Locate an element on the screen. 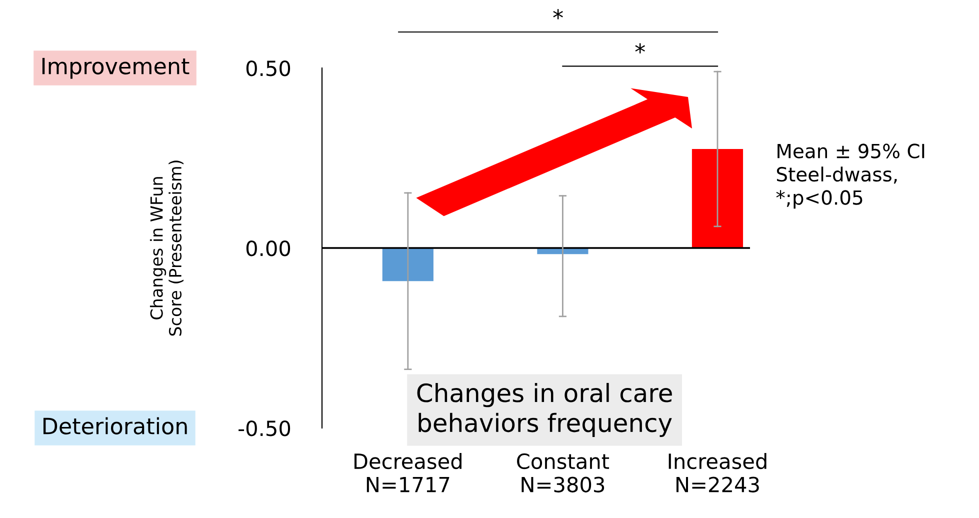 The image size is (979, 518). text: Deterioration is located at coordinates (115, 425).